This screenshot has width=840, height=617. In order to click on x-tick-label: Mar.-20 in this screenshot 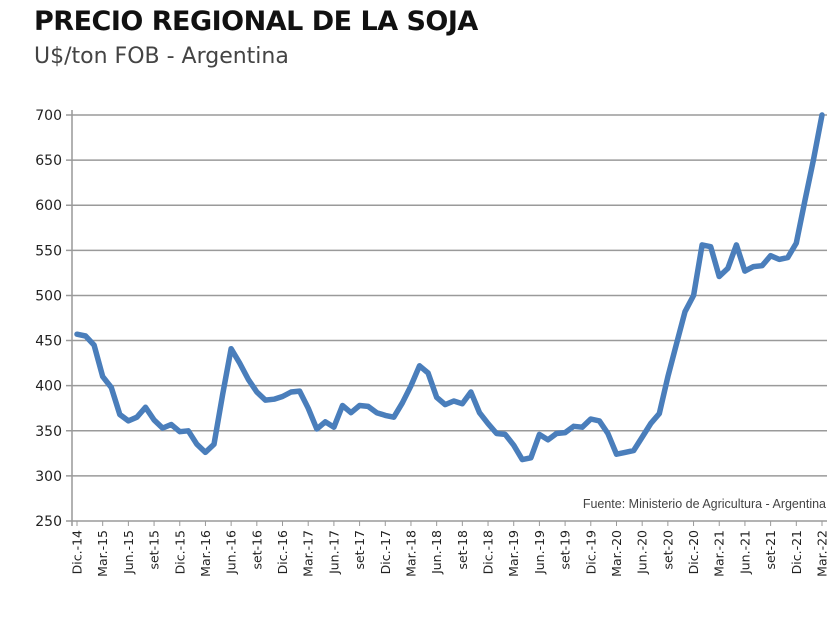, I will do `click(616, 553)`.